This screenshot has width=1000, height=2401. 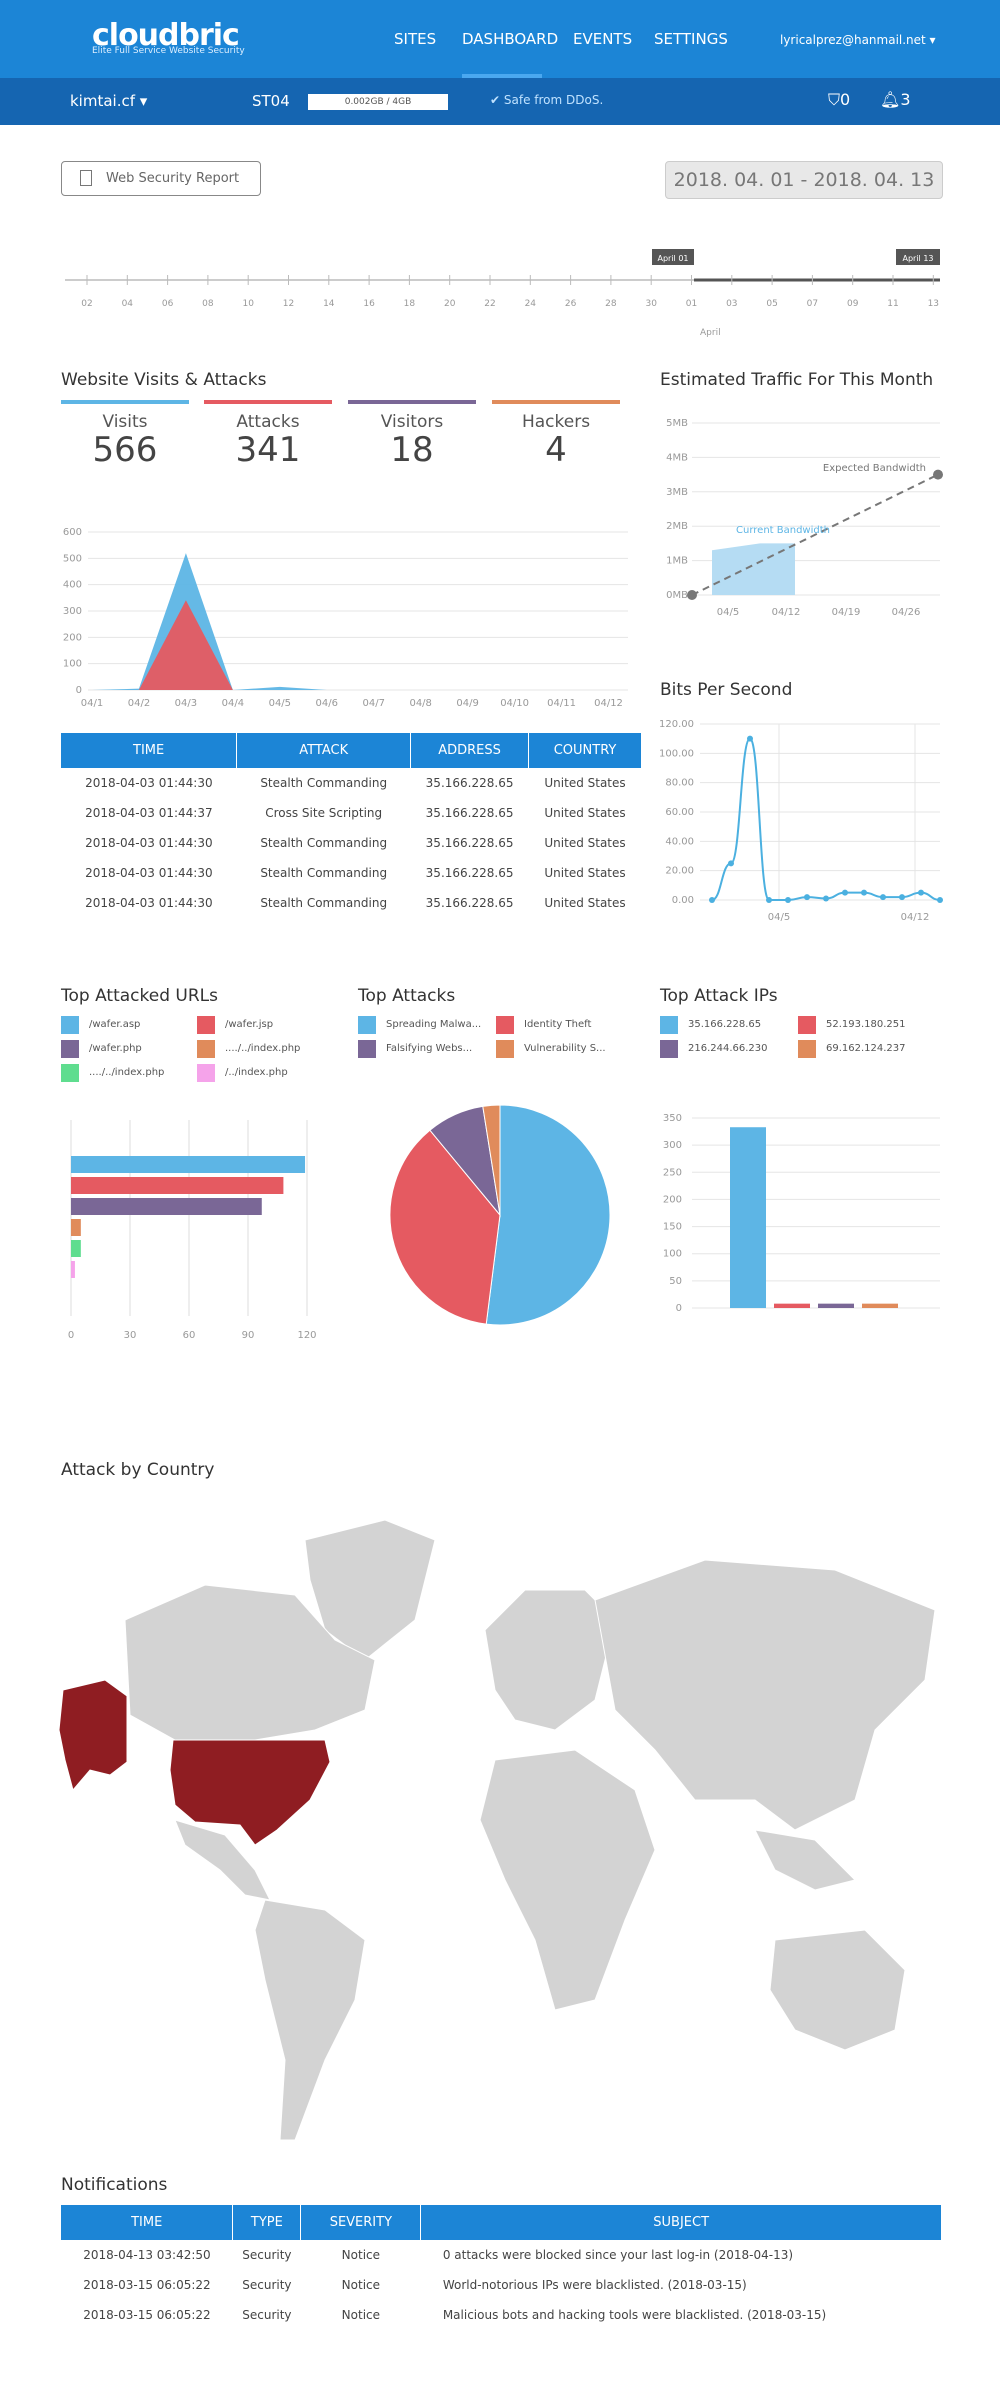 What do you see at coordinates (514, 703) in the screenshot?
I see `x-tick-label: 04/10` at bounding box center [514, 703].